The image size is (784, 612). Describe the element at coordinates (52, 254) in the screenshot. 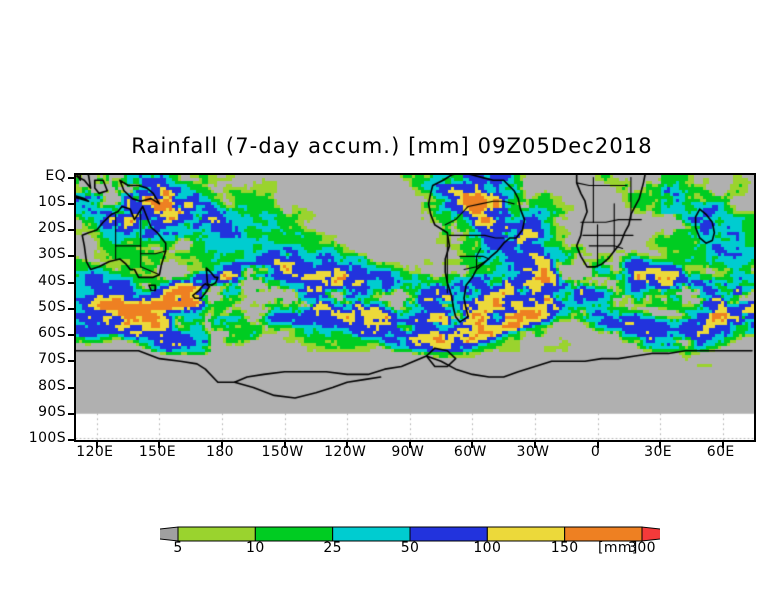

I see `y-axis-tick-label: 30S` at that location.